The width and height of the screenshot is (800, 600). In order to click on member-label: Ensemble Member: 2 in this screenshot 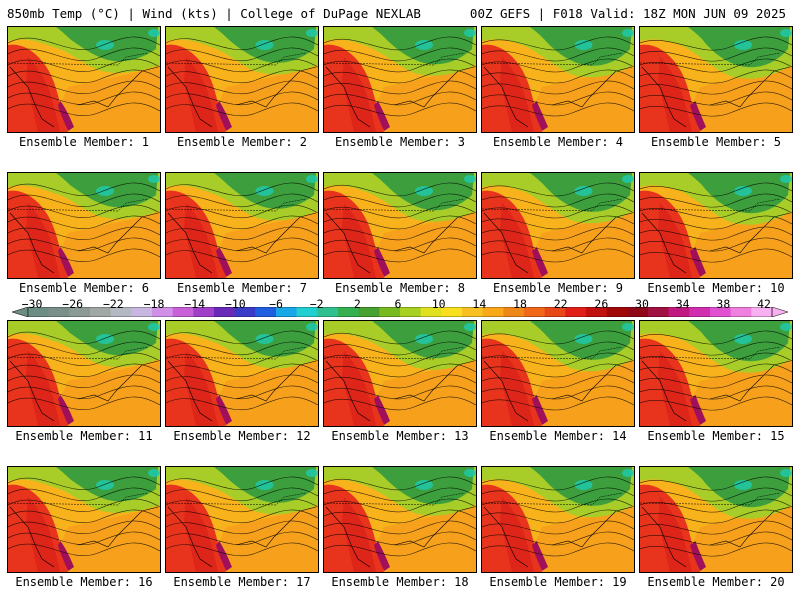, I will do `click(242, 142)`.